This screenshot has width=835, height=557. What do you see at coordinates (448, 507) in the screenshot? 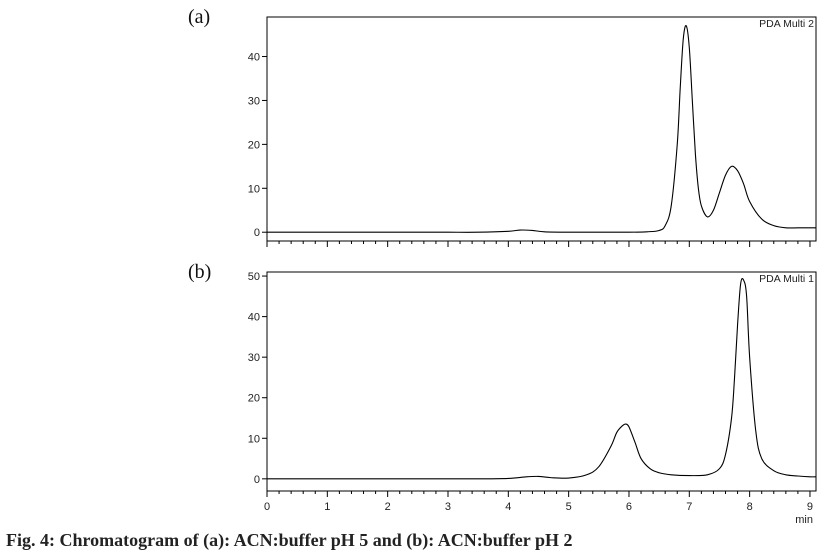
I see `x-tick-label-b-3: 3` at bounding box center [448, 507].